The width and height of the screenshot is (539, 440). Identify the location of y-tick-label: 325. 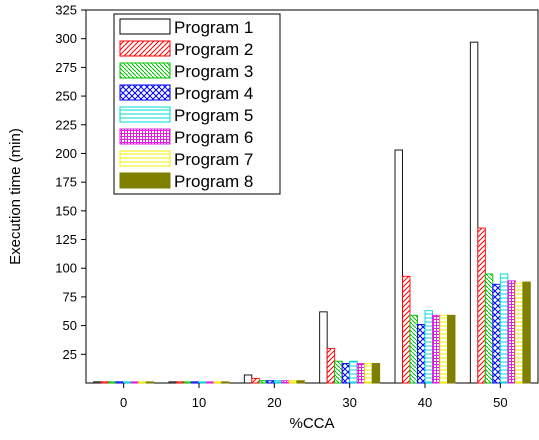
(66, 10).